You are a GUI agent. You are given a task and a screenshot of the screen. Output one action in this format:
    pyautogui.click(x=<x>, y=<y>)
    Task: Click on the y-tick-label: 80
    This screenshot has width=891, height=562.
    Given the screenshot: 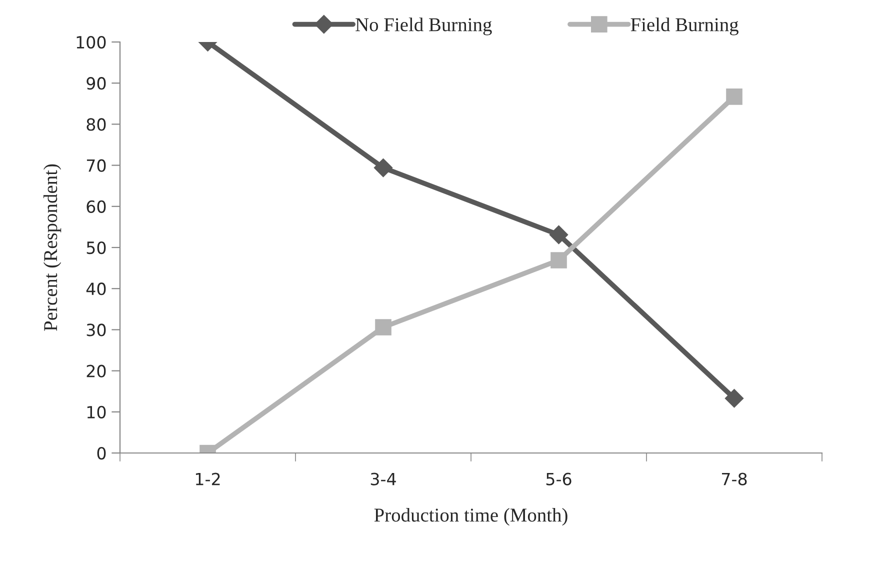 What is the action you would take?
    pyautogui.click(x=96, y=124)
    